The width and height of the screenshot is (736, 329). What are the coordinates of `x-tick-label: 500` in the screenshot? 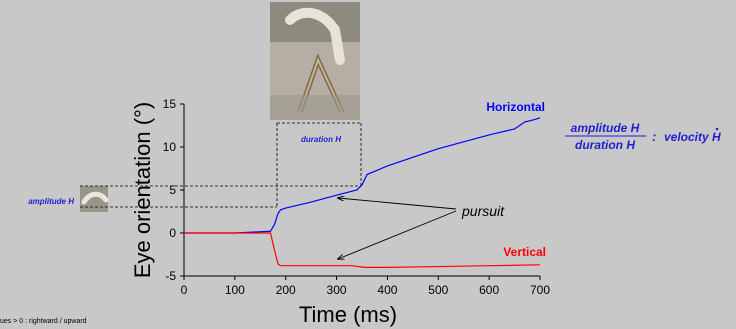 It's located at (438, 290).